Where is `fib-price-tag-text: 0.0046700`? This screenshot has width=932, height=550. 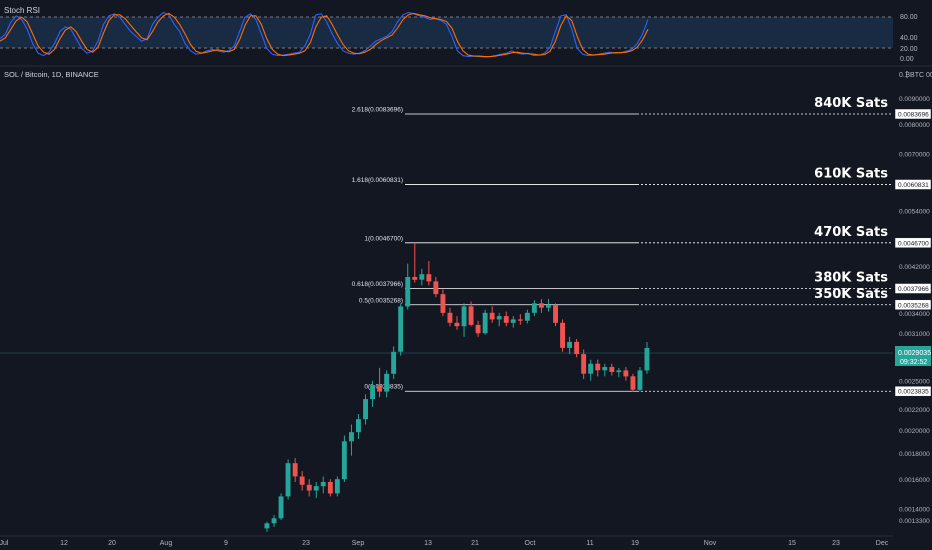
fib-price-tag-text: 0.0046700 is located at coordinates (913, 243).